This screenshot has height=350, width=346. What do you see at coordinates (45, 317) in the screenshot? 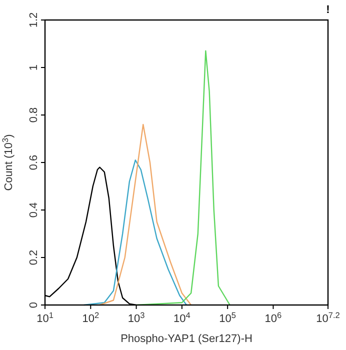
I see `x-tick-label: 10$^{1}$` at bounding box center [45, 317].